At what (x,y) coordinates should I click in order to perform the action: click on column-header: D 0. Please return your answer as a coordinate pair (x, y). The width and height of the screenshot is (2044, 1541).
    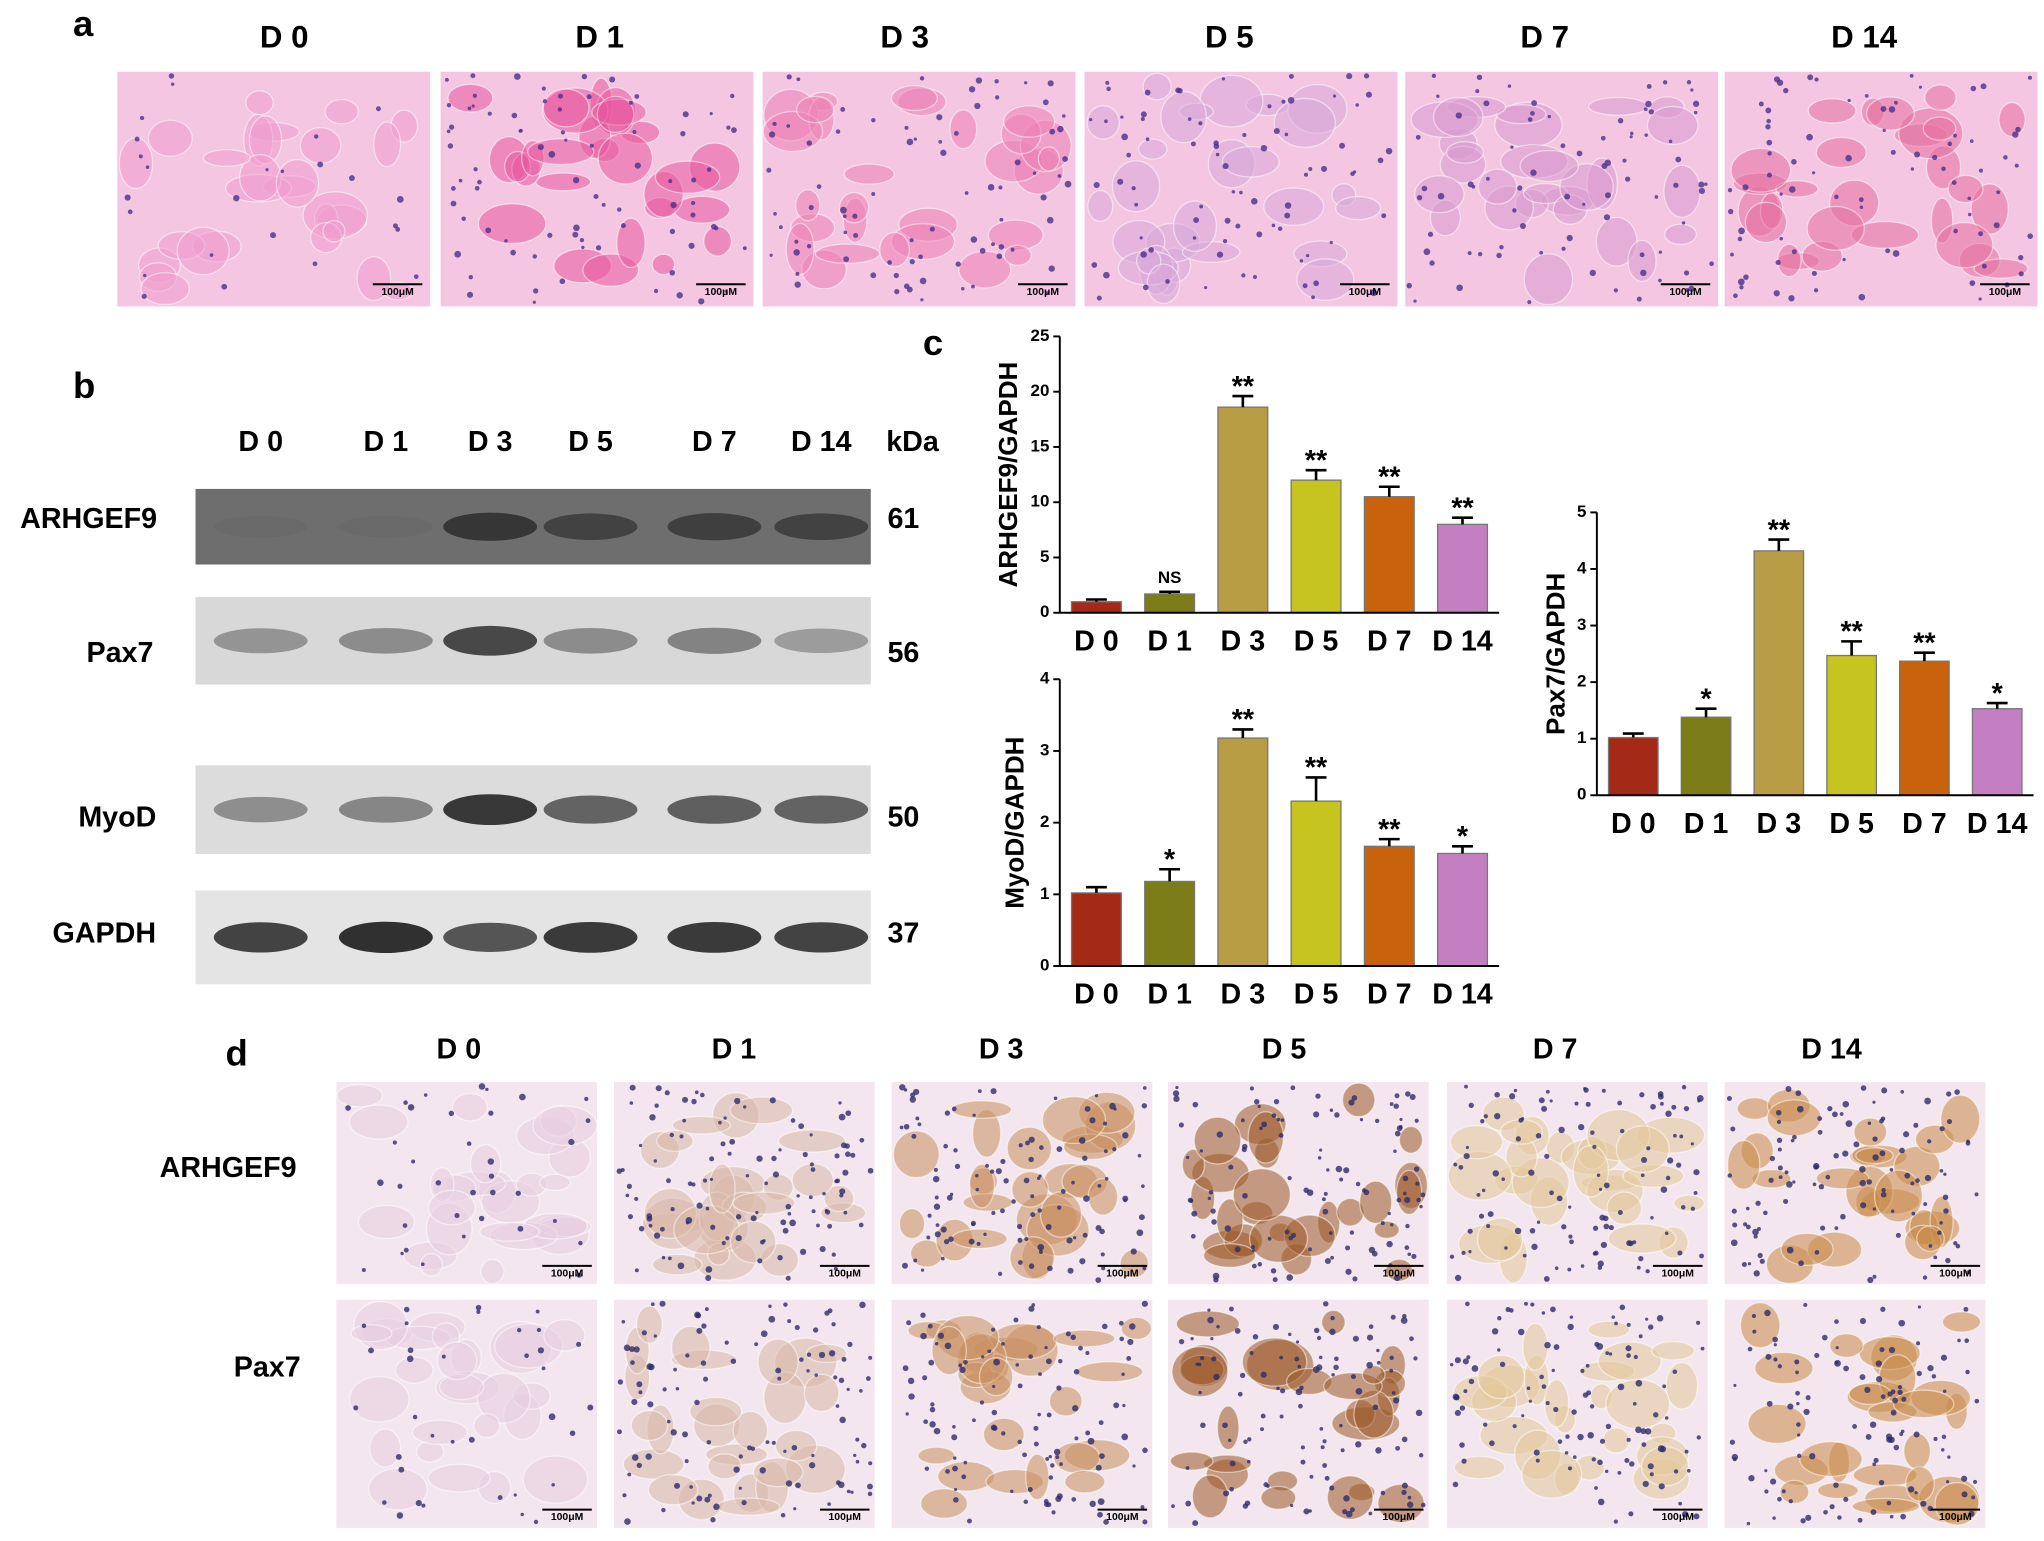
    Looking at the image, I should click on (260, 442).